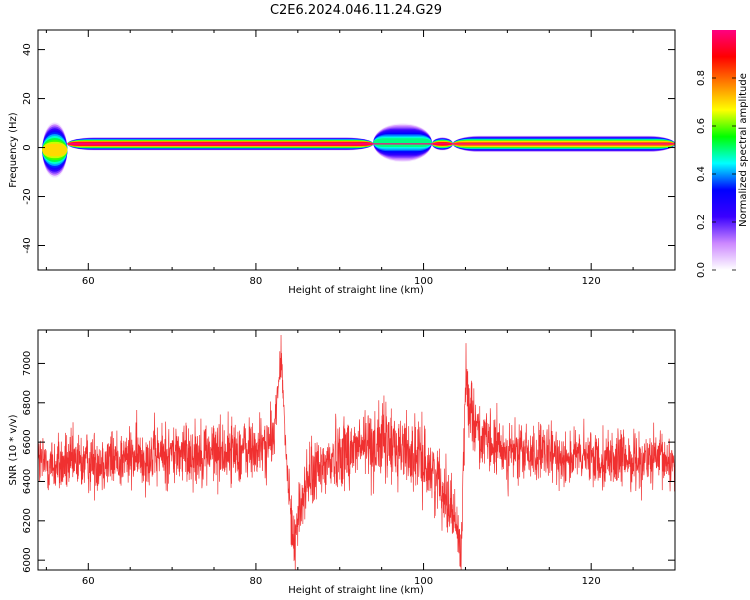  I want to click on bottom-ytick-label: 6800, so click(27, 402).